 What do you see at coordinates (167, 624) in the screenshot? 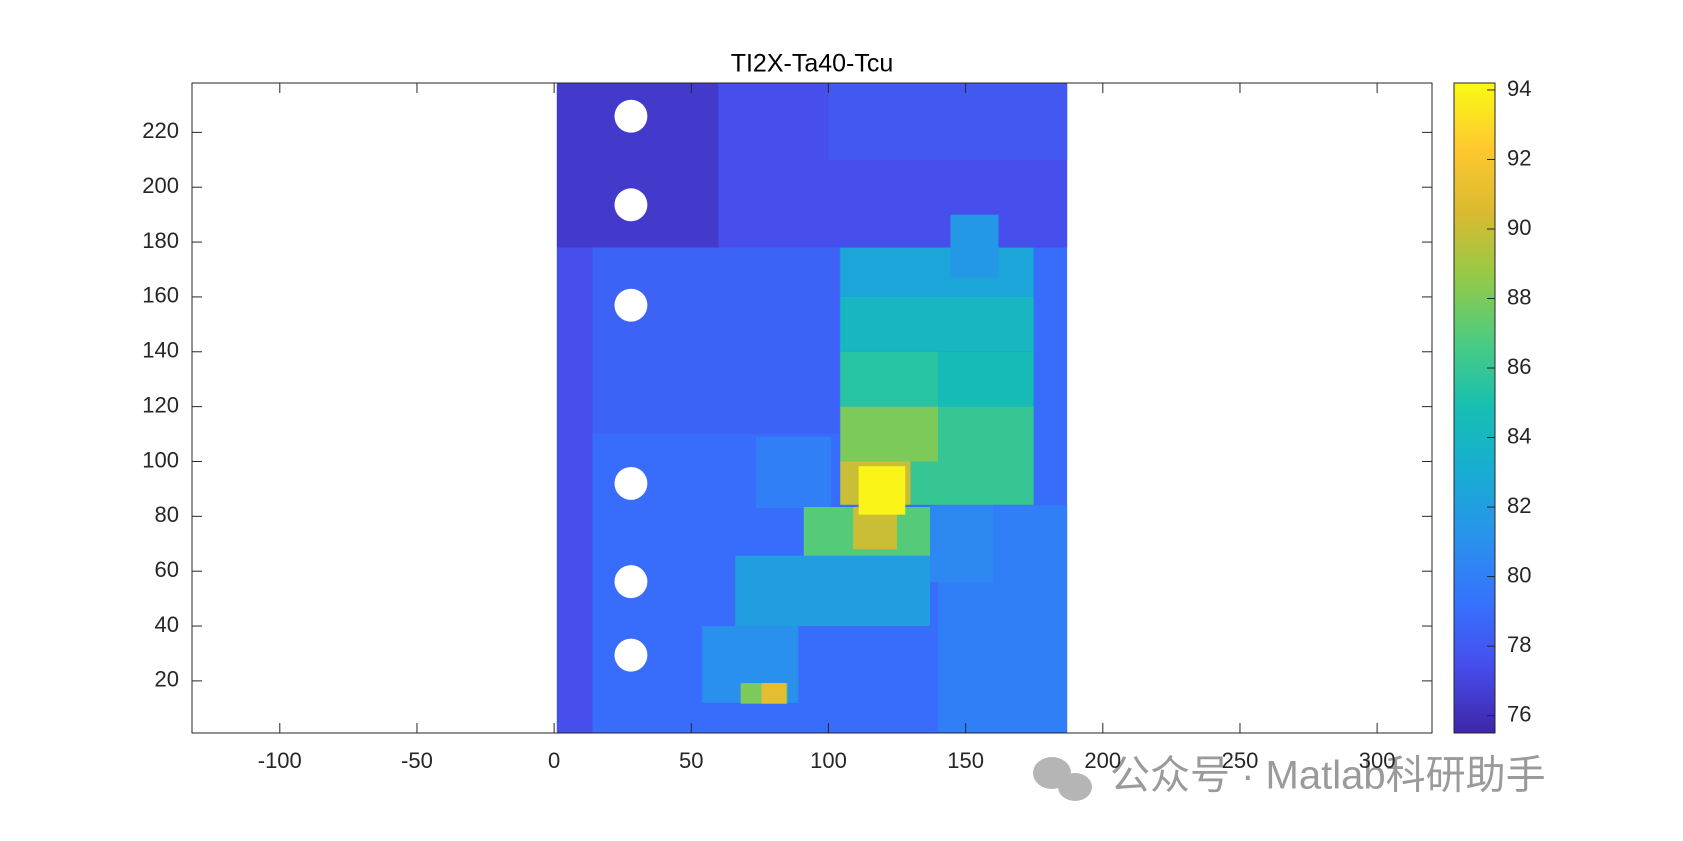
I see `y-tick-label: 40` at bounding box center [167, 624].